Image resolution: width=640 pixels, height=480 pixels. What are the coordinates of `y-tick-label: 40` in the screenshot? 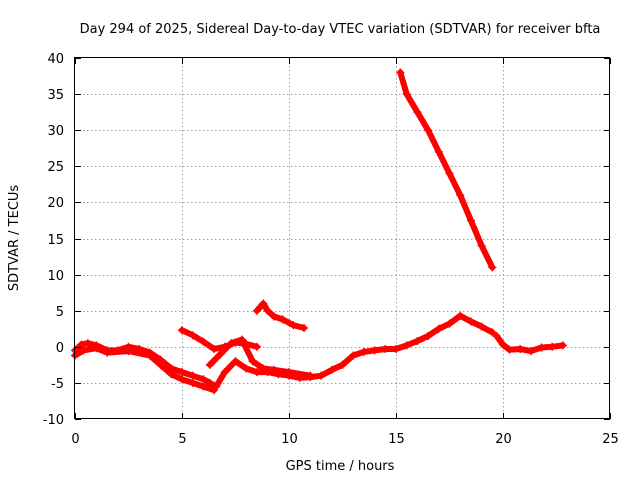 It's located at (55, 59).